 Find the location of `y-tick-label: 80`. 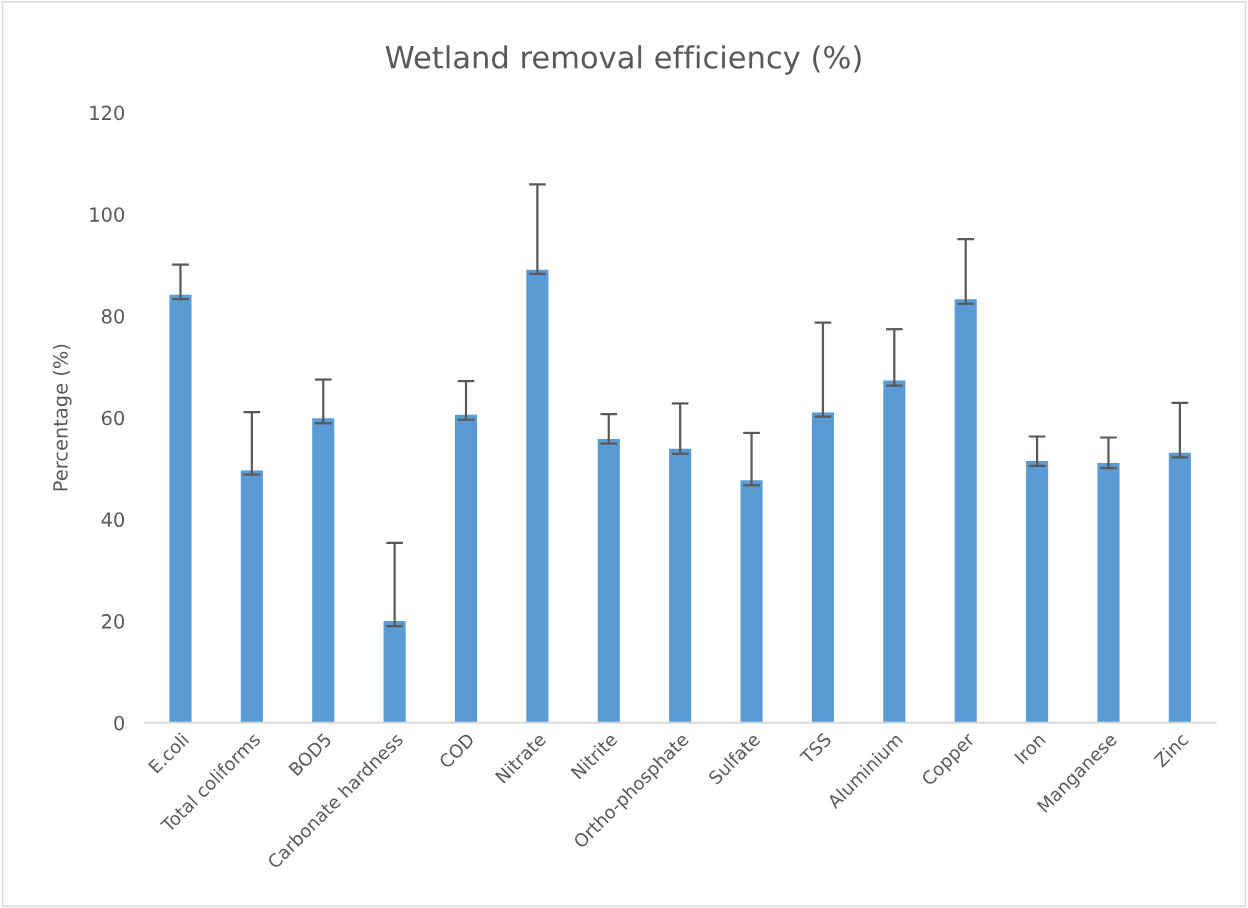

y-tick-label: 80 is located at coordinates (113, 316).